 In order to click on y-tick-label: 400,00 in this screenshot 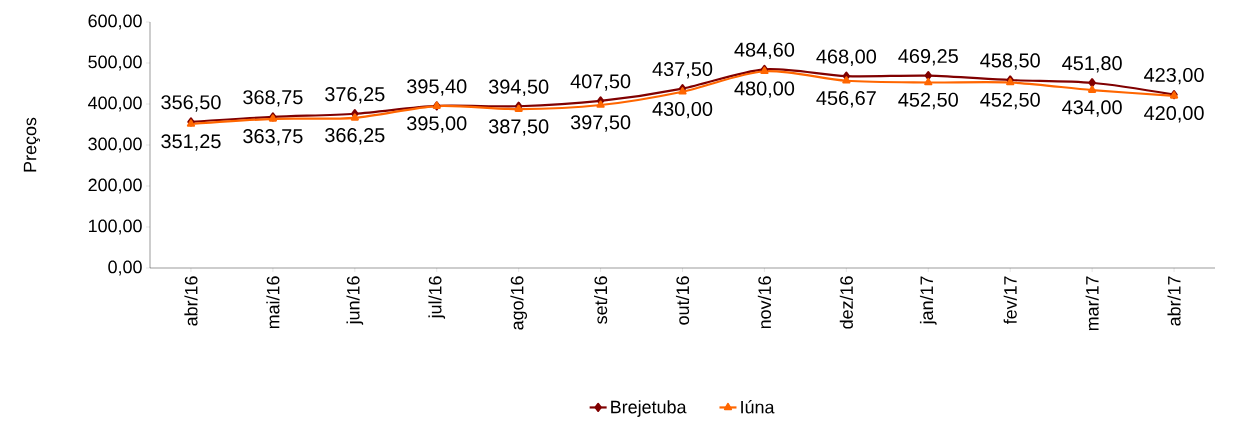, I will do `click(115, 104)`.